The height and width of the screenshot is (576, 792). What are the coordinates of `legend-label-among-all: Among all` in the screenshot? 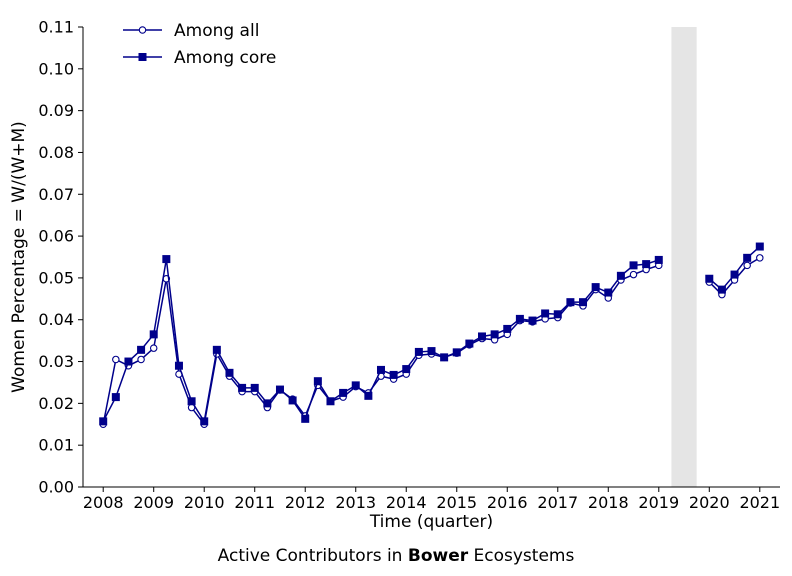 It's located at (216, 31).